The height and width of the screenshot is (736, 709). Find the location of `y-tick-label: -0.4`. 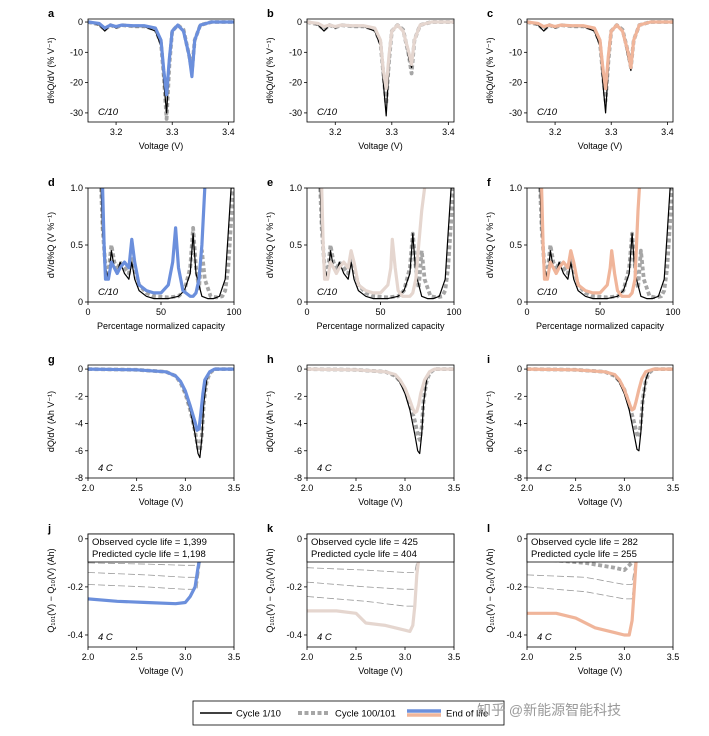

y-tick-label: -0.4 is located at coordinates (294, 635).